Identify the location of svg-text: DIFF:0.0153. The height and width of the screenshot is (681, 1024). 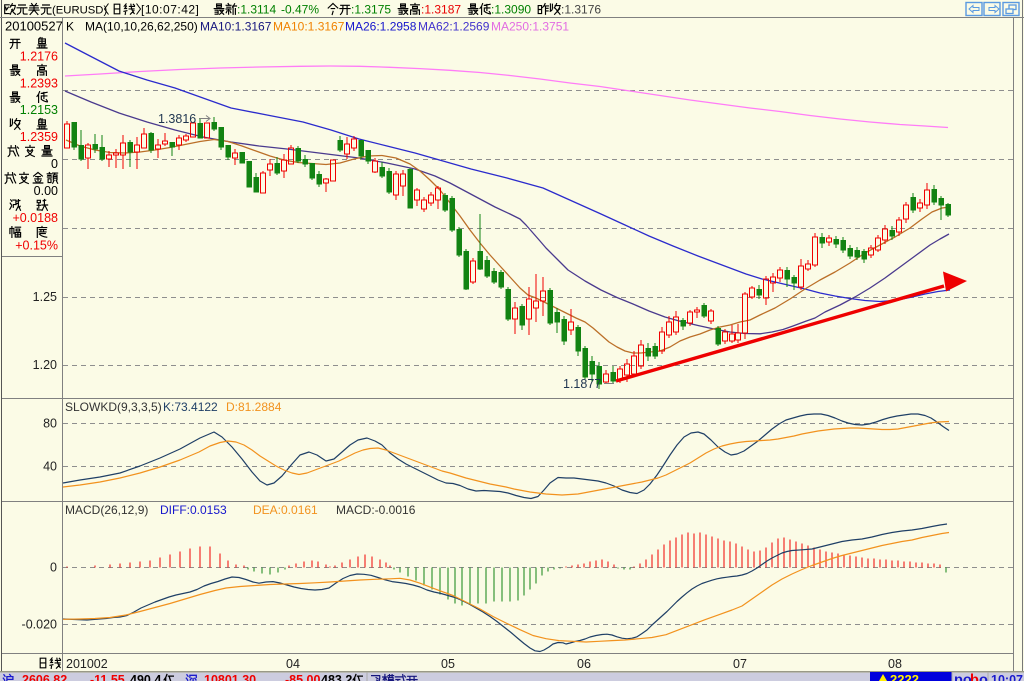
(193, 510).